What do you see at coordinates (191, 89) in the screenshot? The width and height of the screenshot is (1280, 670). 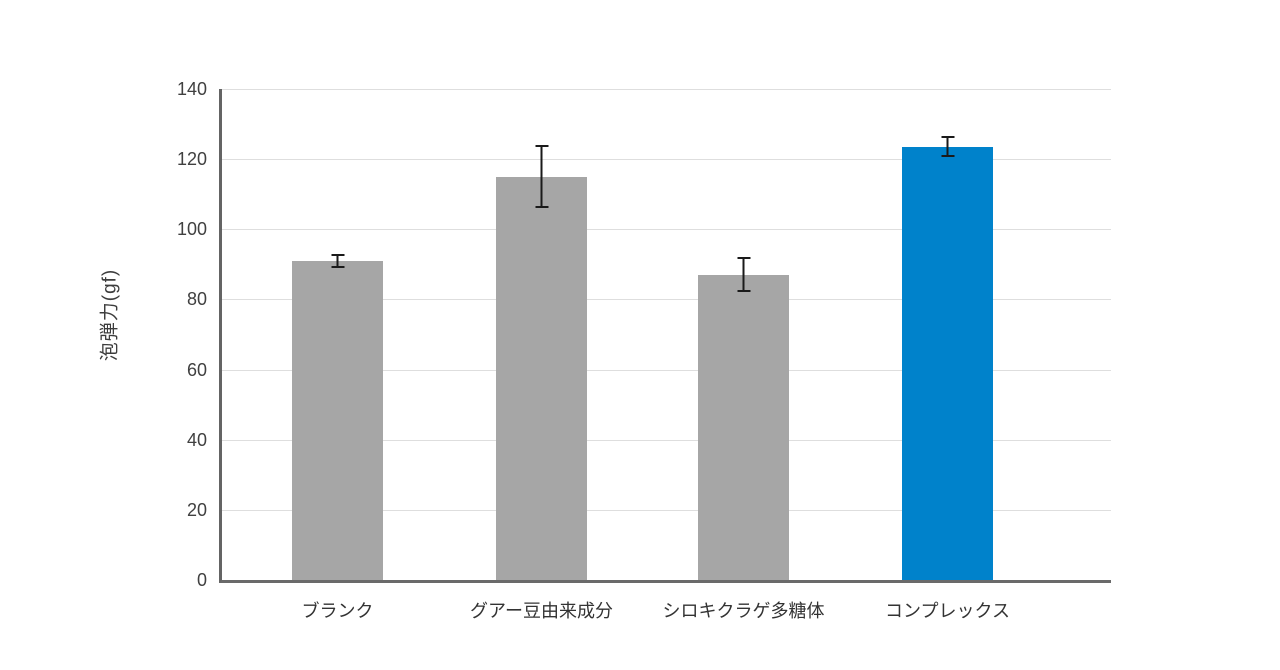 I see `y-tick-label-140: 140` at bounding box center [191, 89].